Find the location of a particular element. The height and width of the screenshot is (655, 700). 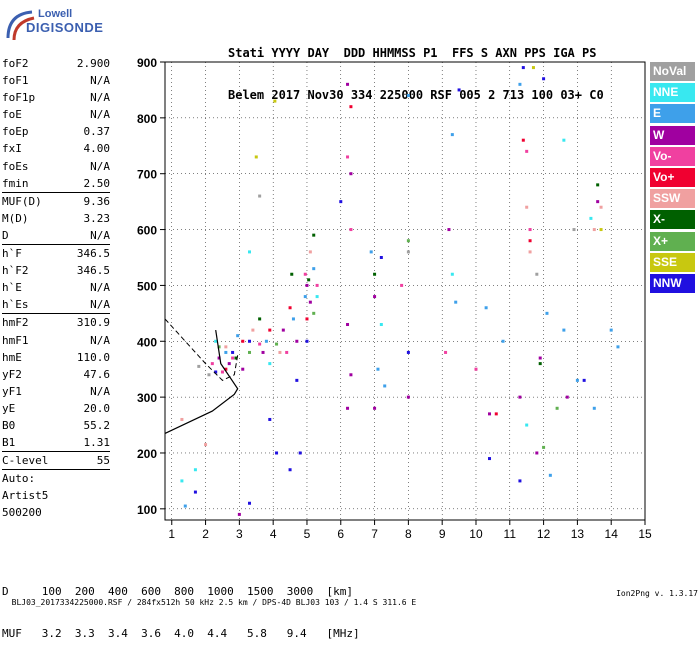

y-tick-label: 200 is located at coordinates (147, 454).